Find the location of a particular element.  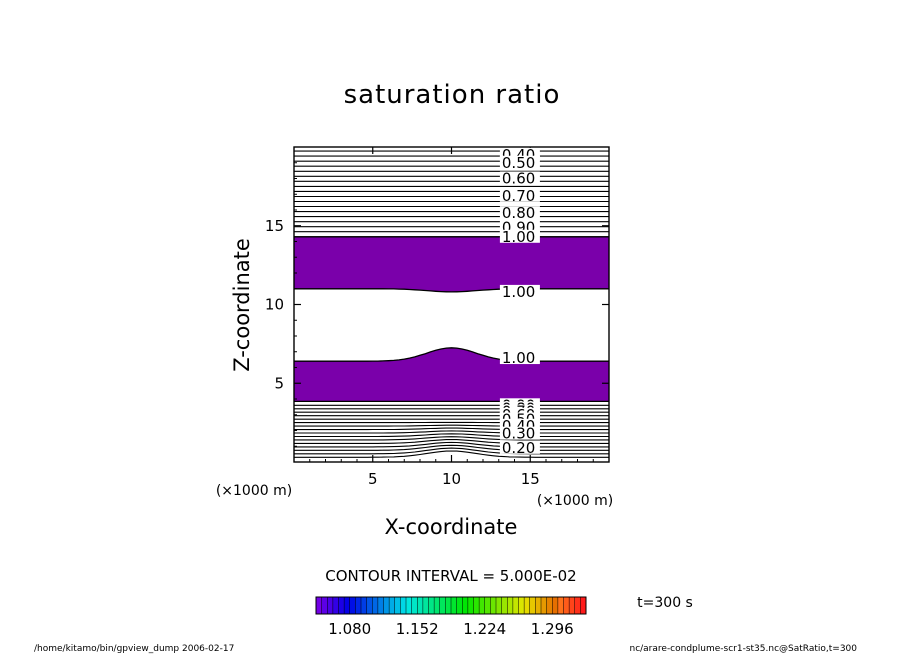

colorbar-tick-label: 1.296 is located at coordinates (552, 629).